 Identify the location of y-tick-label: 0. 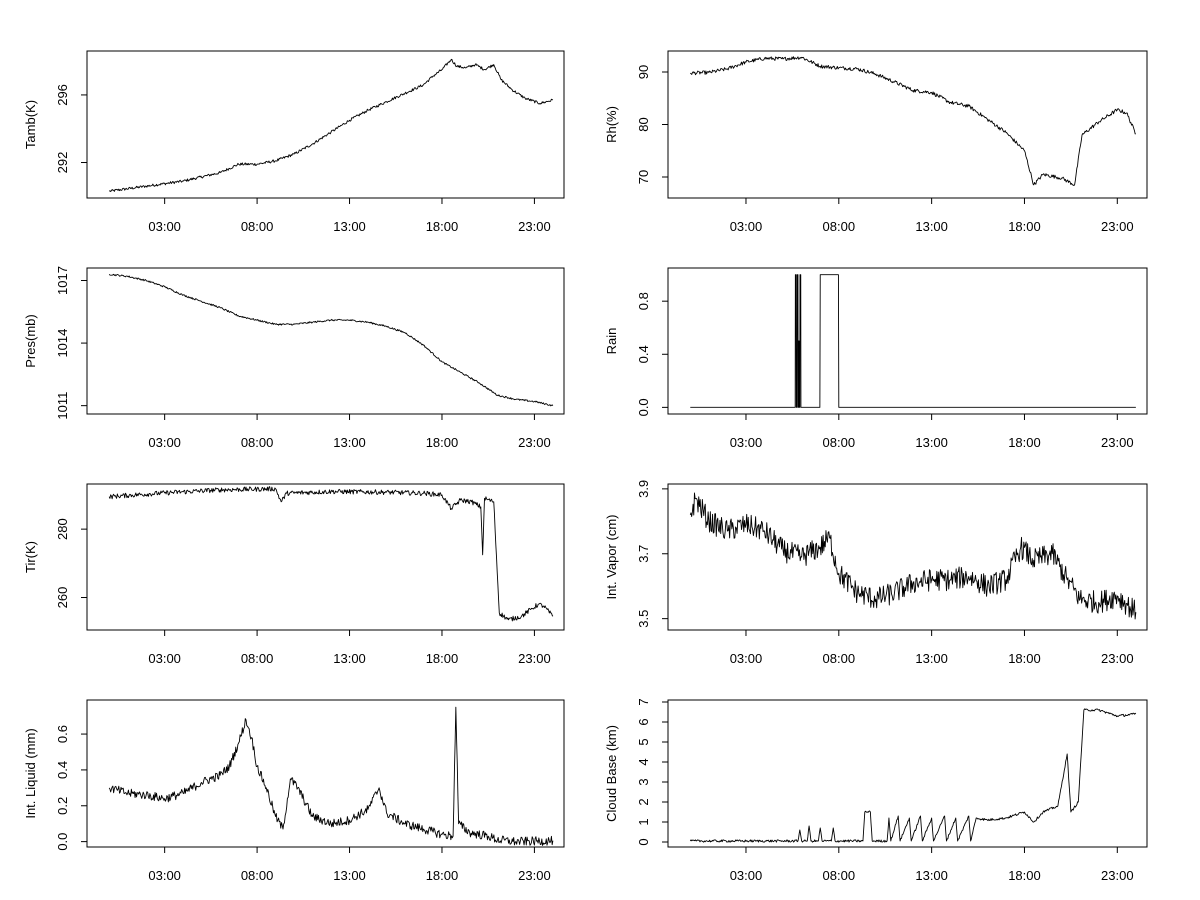
(643, 841).